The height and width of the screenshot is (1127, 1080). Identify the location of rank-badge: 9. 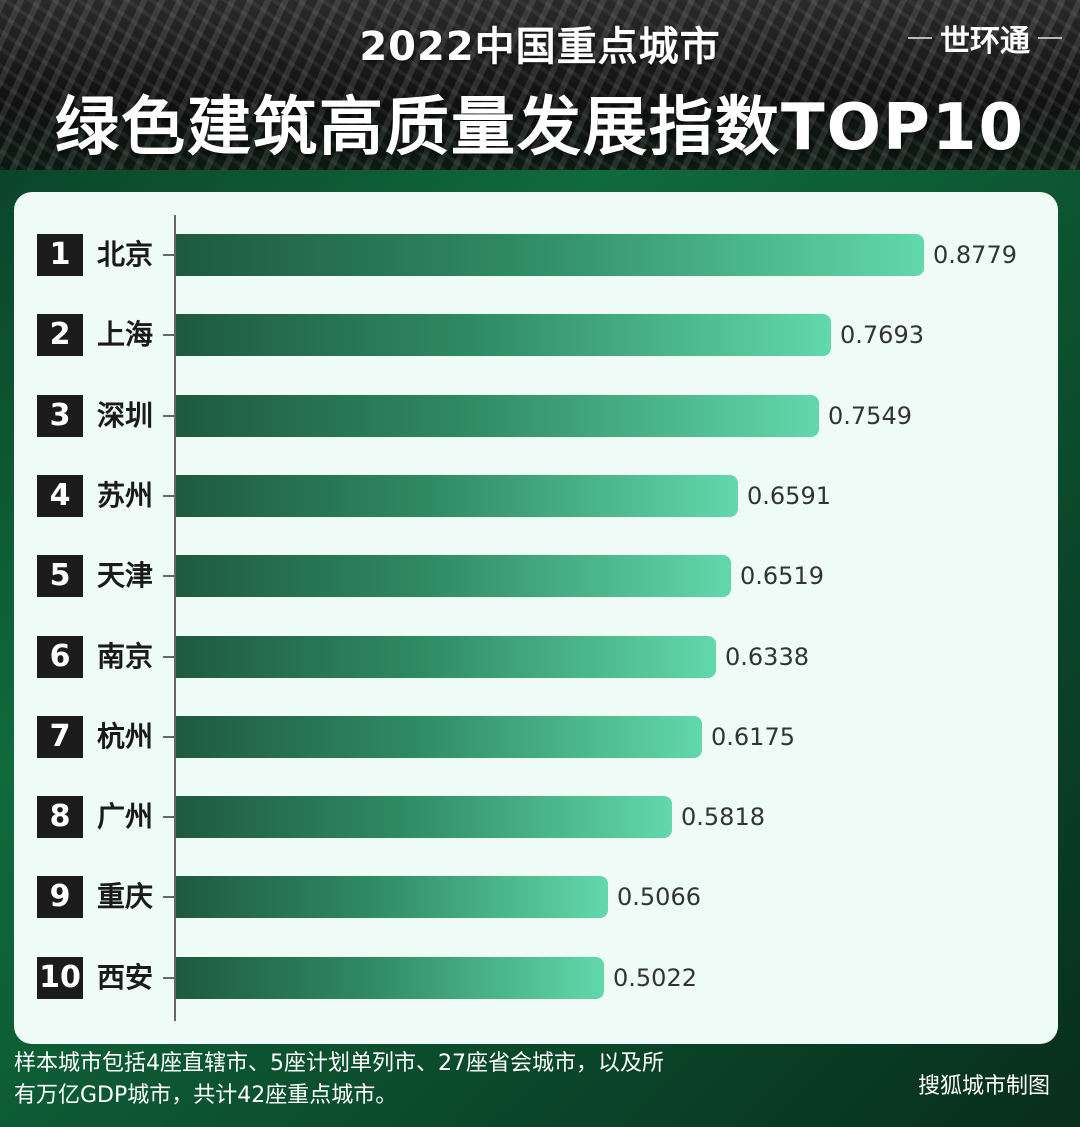
(60, 897).